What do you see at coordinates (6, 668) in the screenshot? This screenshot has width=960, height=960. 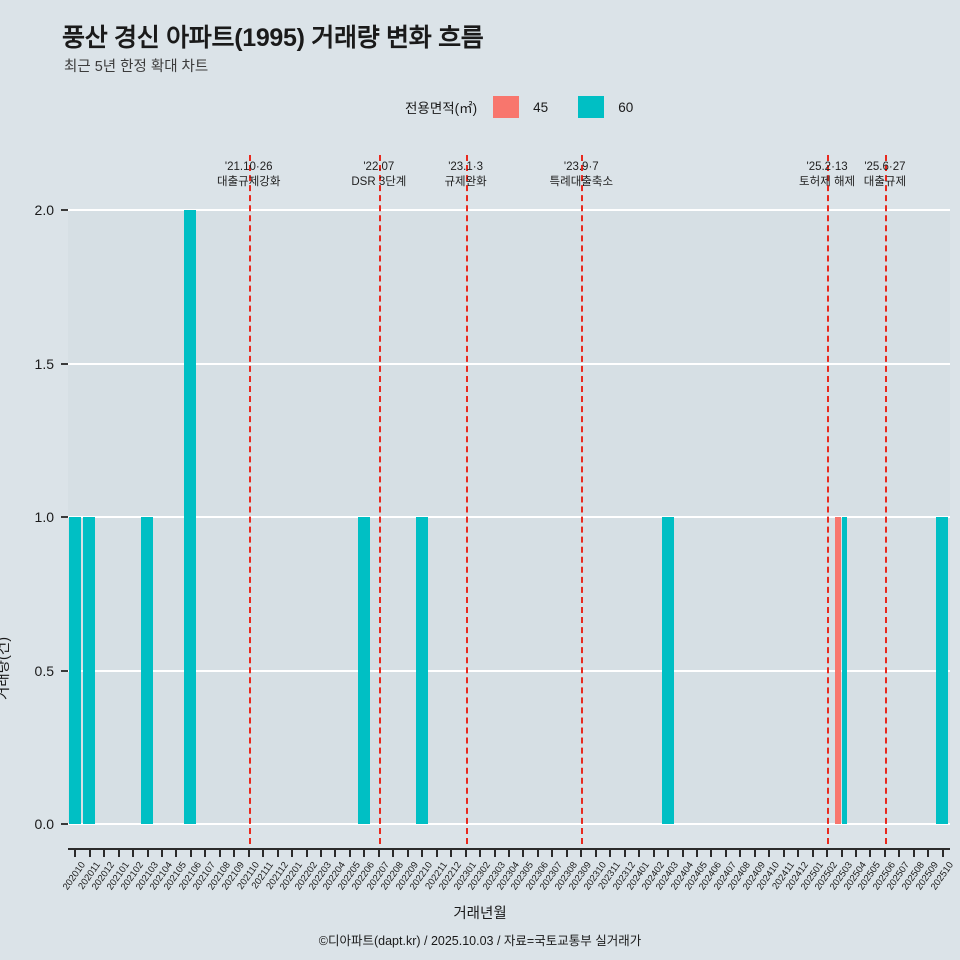 I see `y-axis-title: 거래량(건)` at bounding box center [6, 668].